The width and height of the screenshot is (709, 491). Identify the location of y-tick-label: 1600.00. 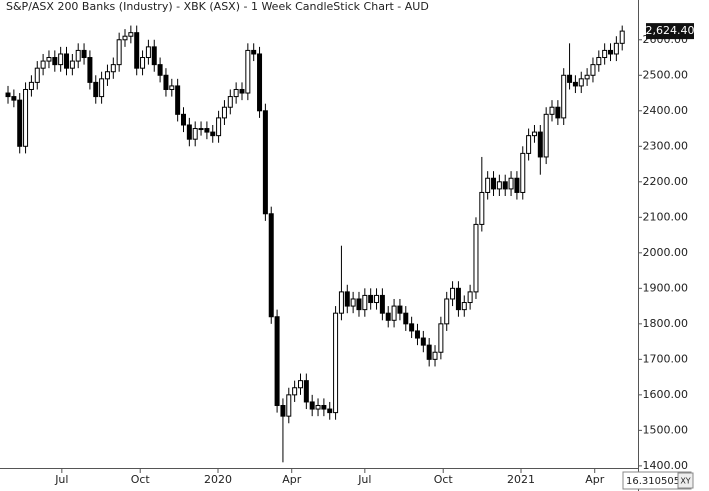
(666, 394).